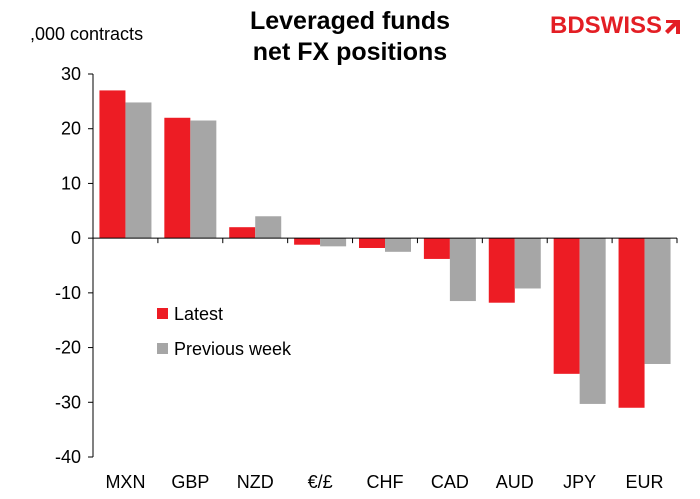 The width and height of the screenshot is (700, 499). I want to click on x-tick-label: €/£, so click(320, 482).